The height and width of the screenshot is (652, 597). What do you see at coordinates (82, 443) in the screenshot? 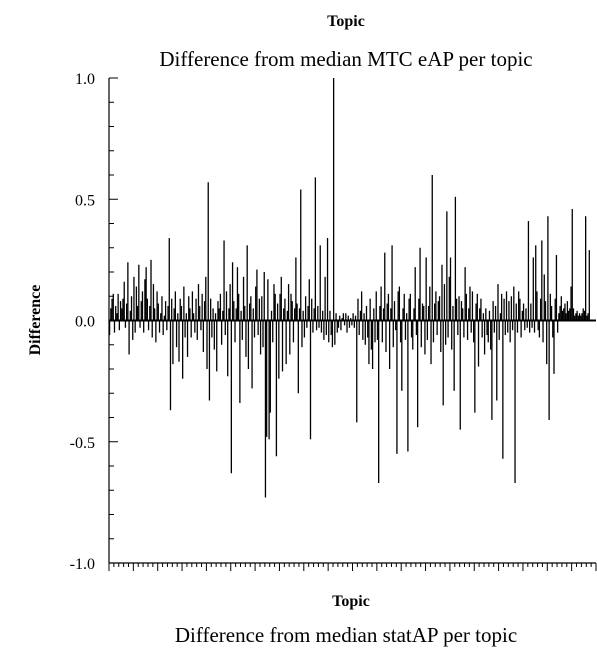
I see `y-tick-label: -0.5` at bounding box center [82, 443].